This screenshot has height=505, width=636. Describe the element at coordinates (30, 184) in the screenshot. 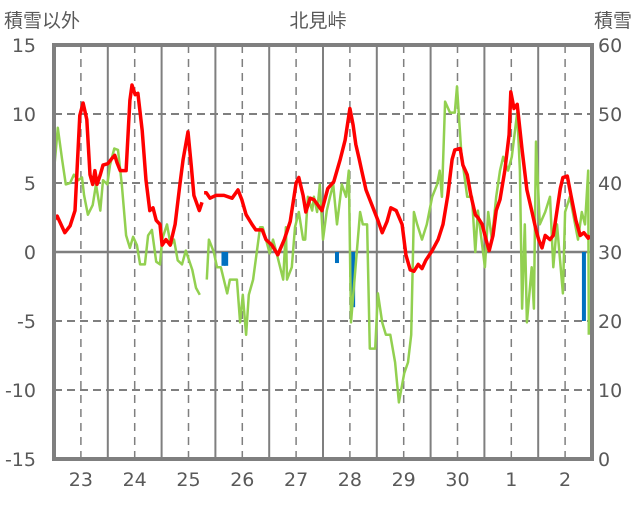

I see `y-left-tick-label: 5` at that location.